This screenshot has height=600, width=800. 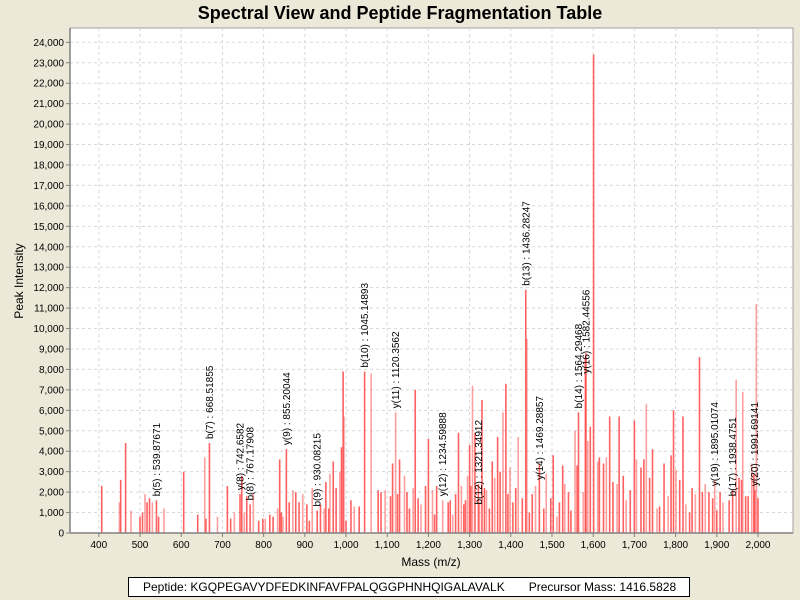 I want to click on x-tick-label: 700, so click(x=222, y=545).